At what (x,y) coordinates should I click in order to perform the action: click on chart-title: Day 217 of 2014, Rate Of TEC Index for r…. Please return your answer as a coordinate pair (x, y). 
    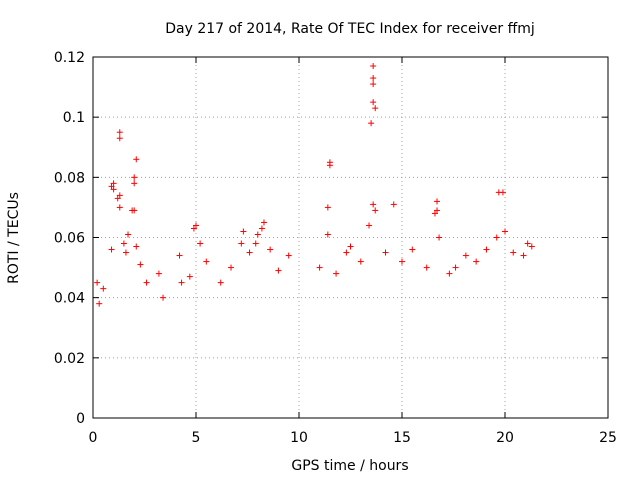
    Looking at the image, I should click on (350, 29).